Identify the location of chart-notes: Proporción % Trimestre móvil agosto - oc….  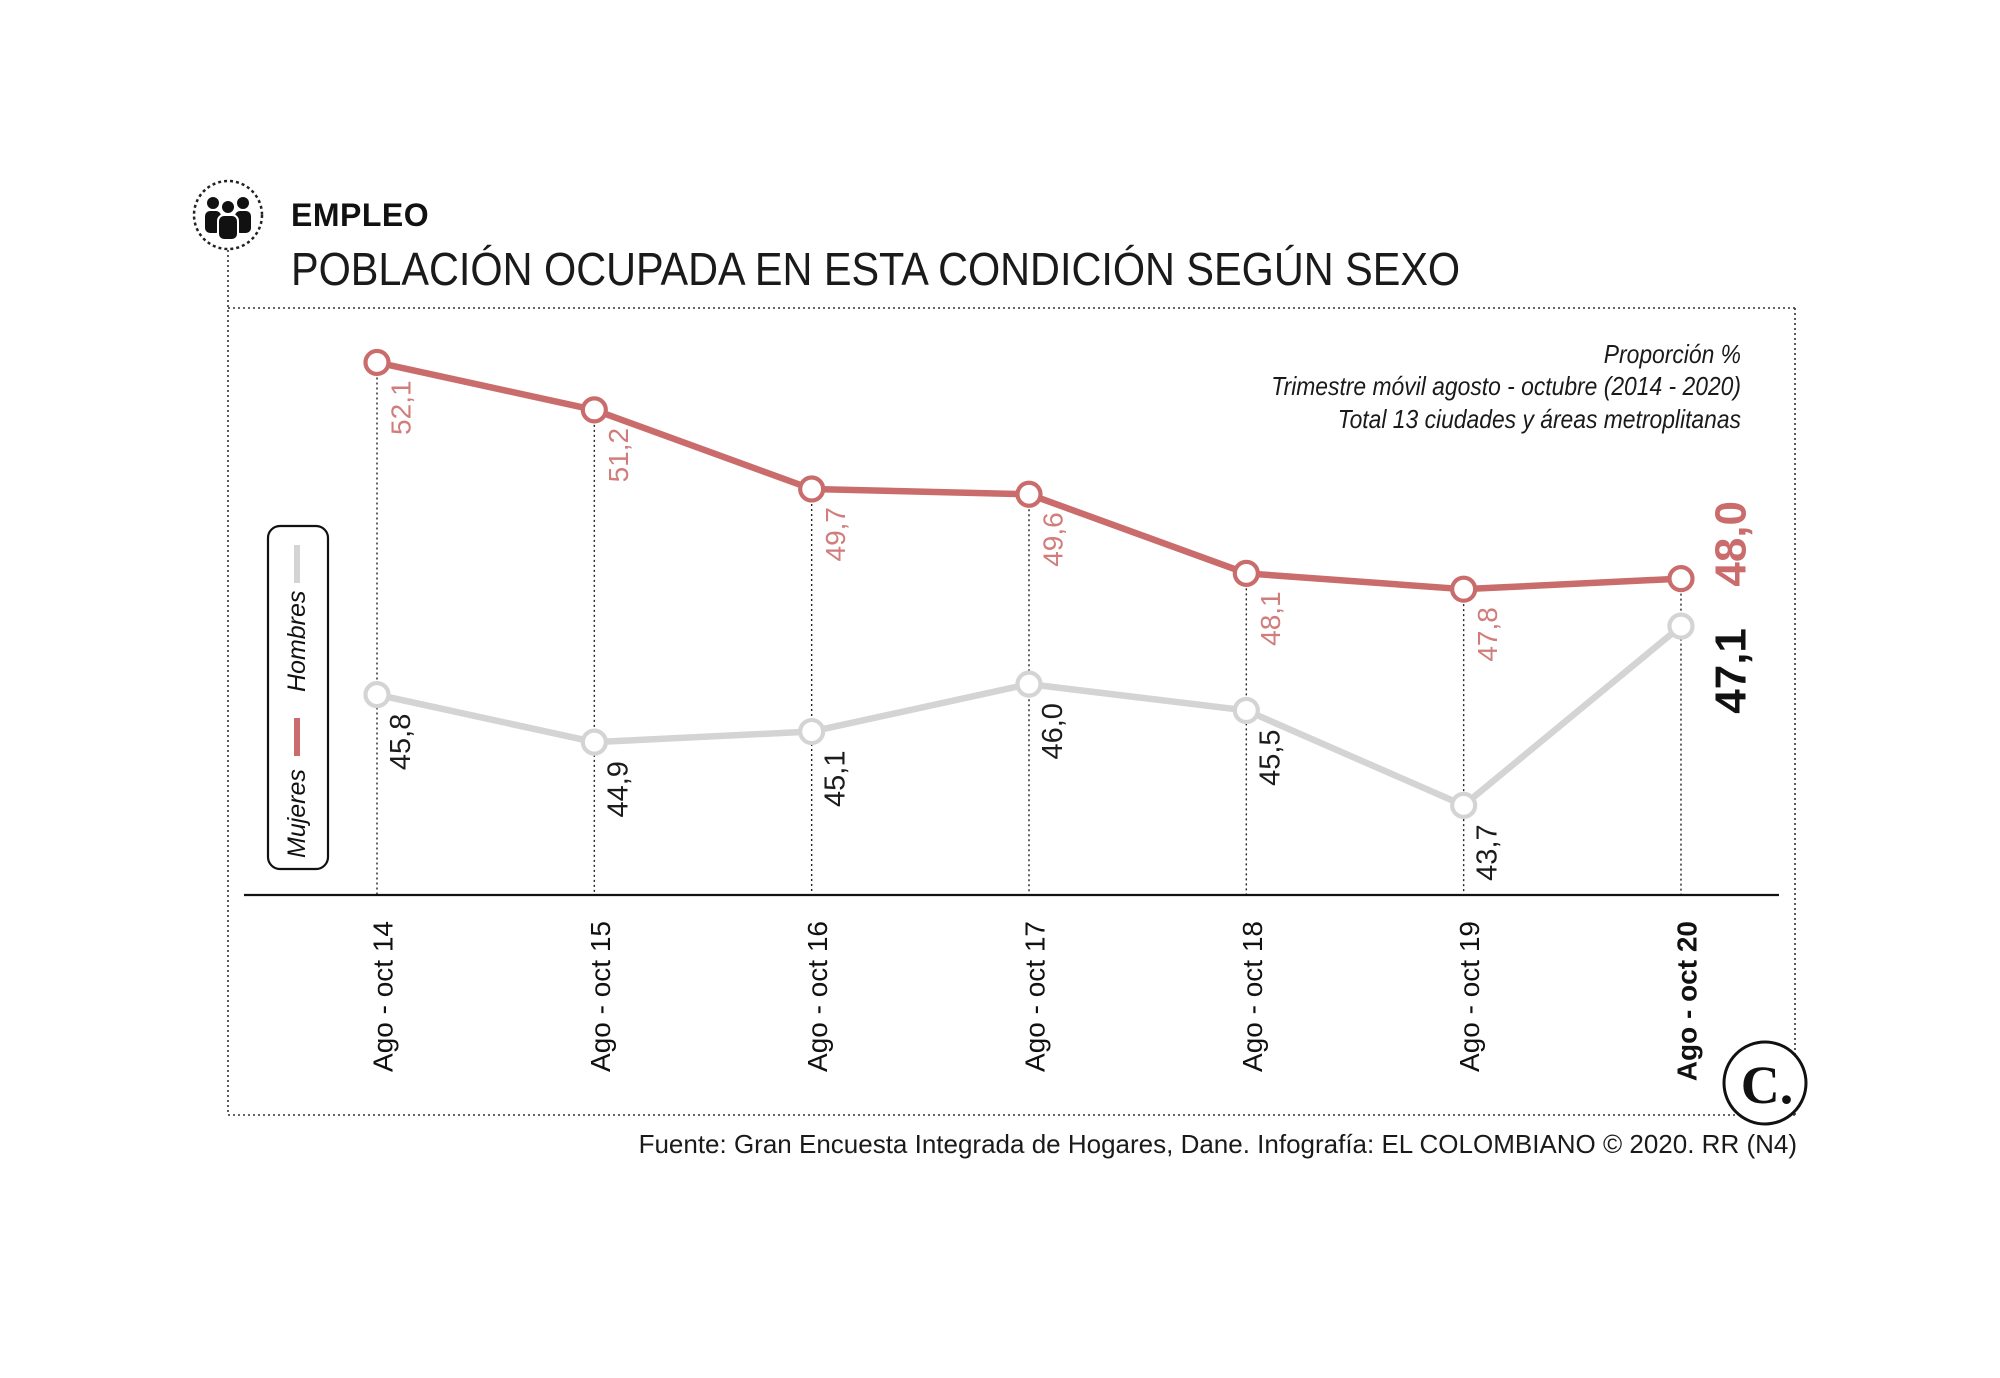
(1506, 388).